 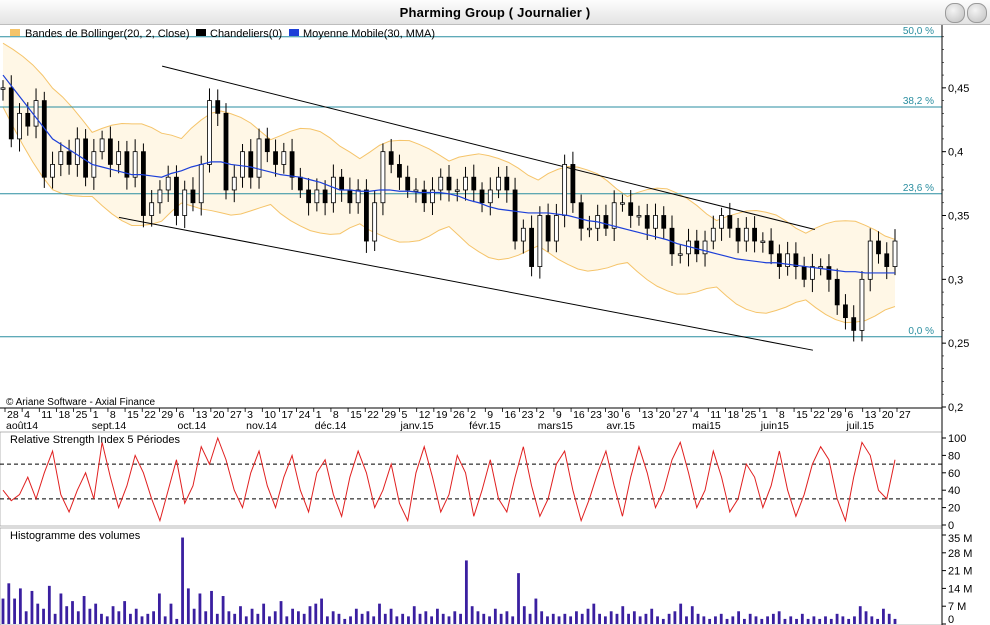 What do you see at coordinates (918, 101) in the screenshot?
I see `fib-label: 38,2 %` at bounding box center [918, 101].